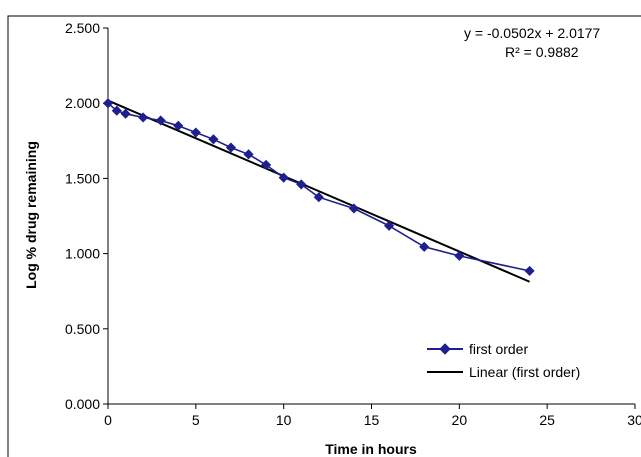  What do you see at coordinates (108, 420) in the screenshot?
I see `x-tick-label: 0` at bounding box center [108, 420].